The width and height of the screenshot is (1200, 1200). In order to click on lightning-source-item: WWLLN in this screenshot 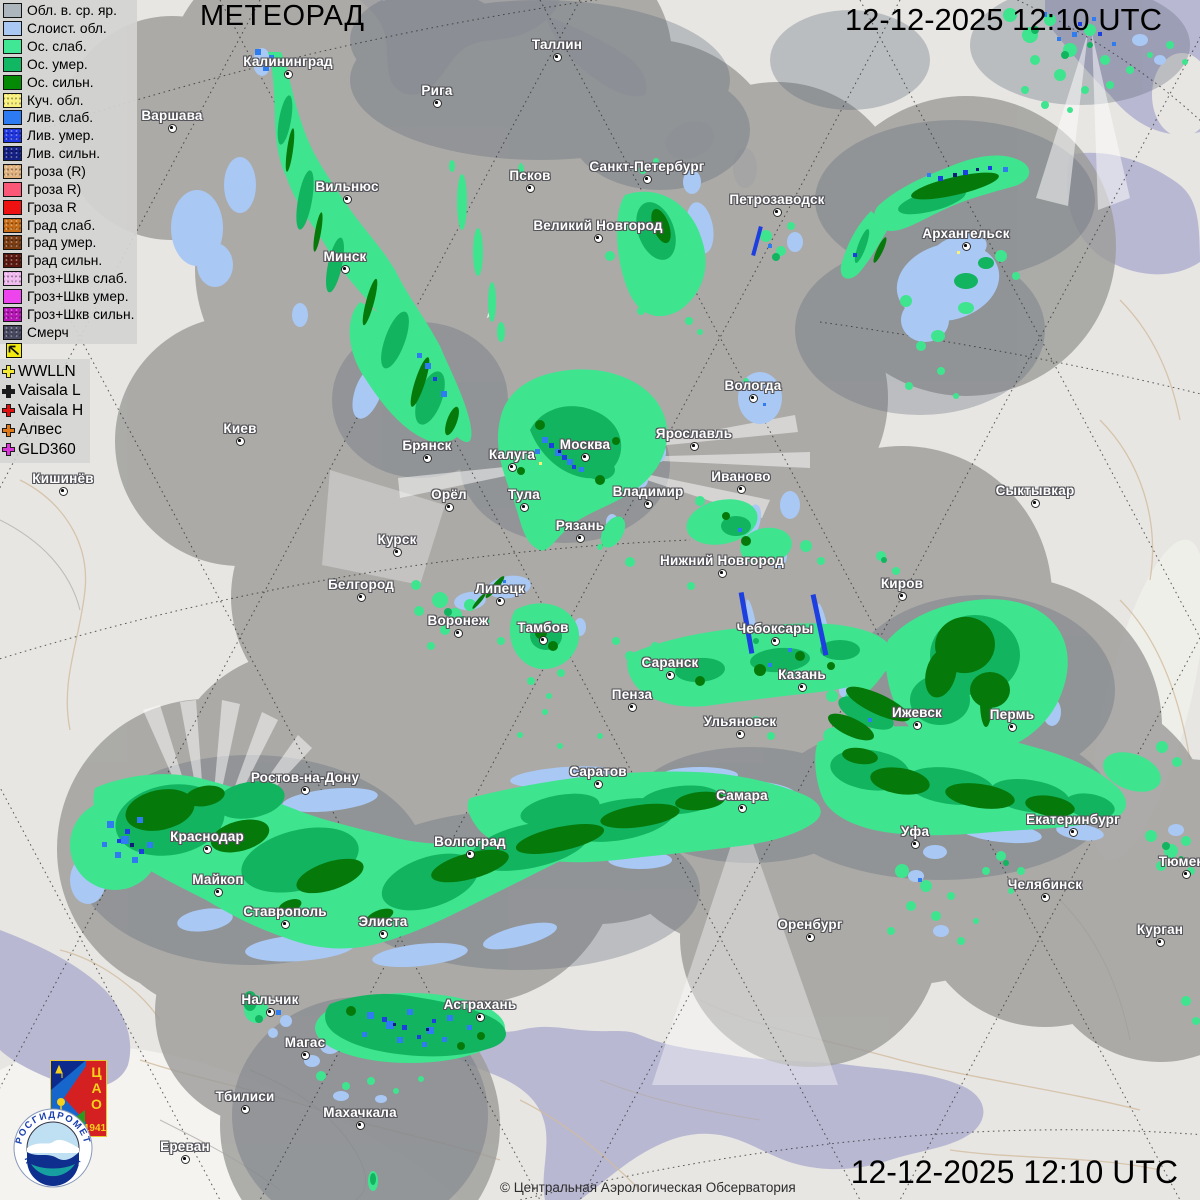, I will do `click(45, 372)`.